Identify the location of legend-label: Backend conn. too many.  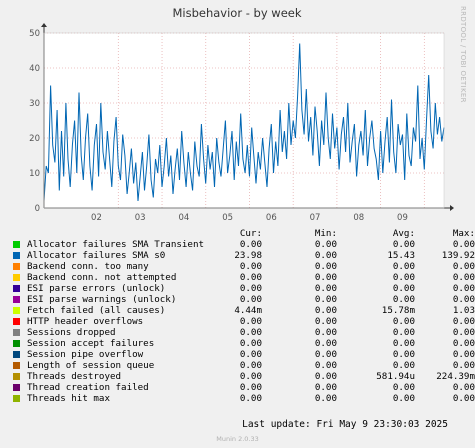
(88, 266).